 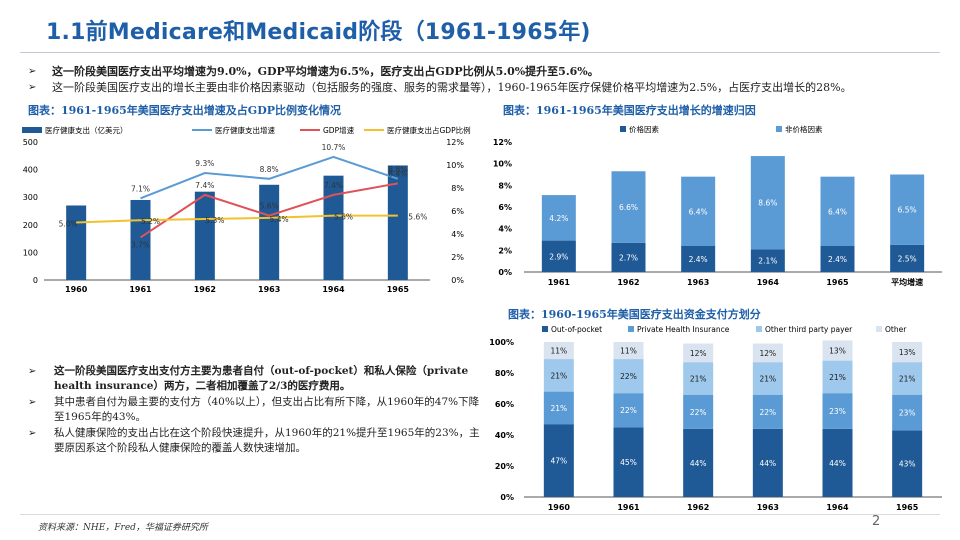 What do you see at coordinates (907, 282) in the screenshot?
I see `x-tick-label: 平均增速` at bounding box center [907, 282].